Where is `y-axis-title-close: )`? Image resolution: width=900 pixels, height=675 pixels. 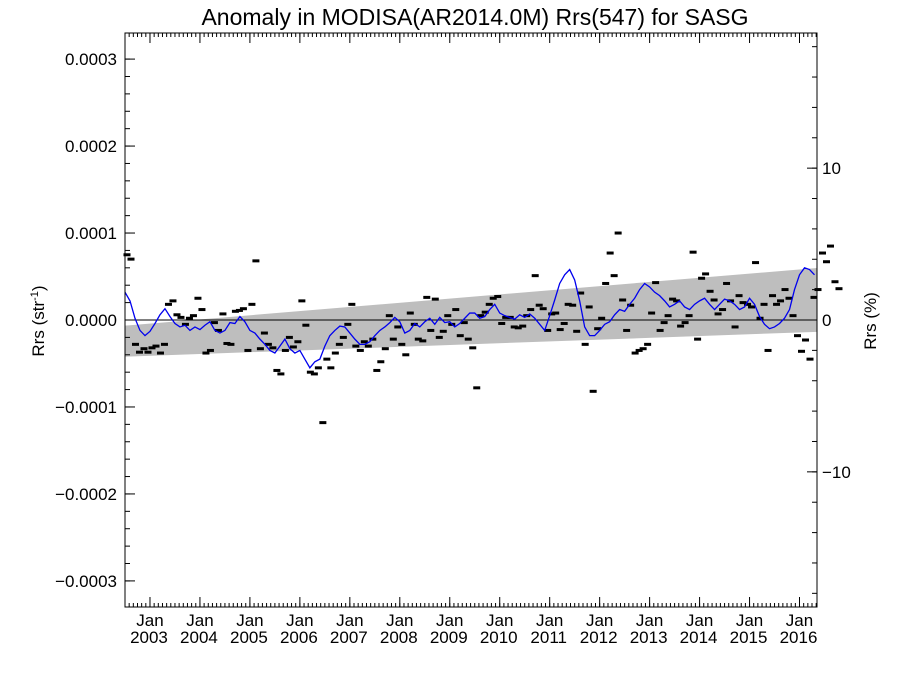
y-axis-title-close: ) is located at coordinates (38, 288).